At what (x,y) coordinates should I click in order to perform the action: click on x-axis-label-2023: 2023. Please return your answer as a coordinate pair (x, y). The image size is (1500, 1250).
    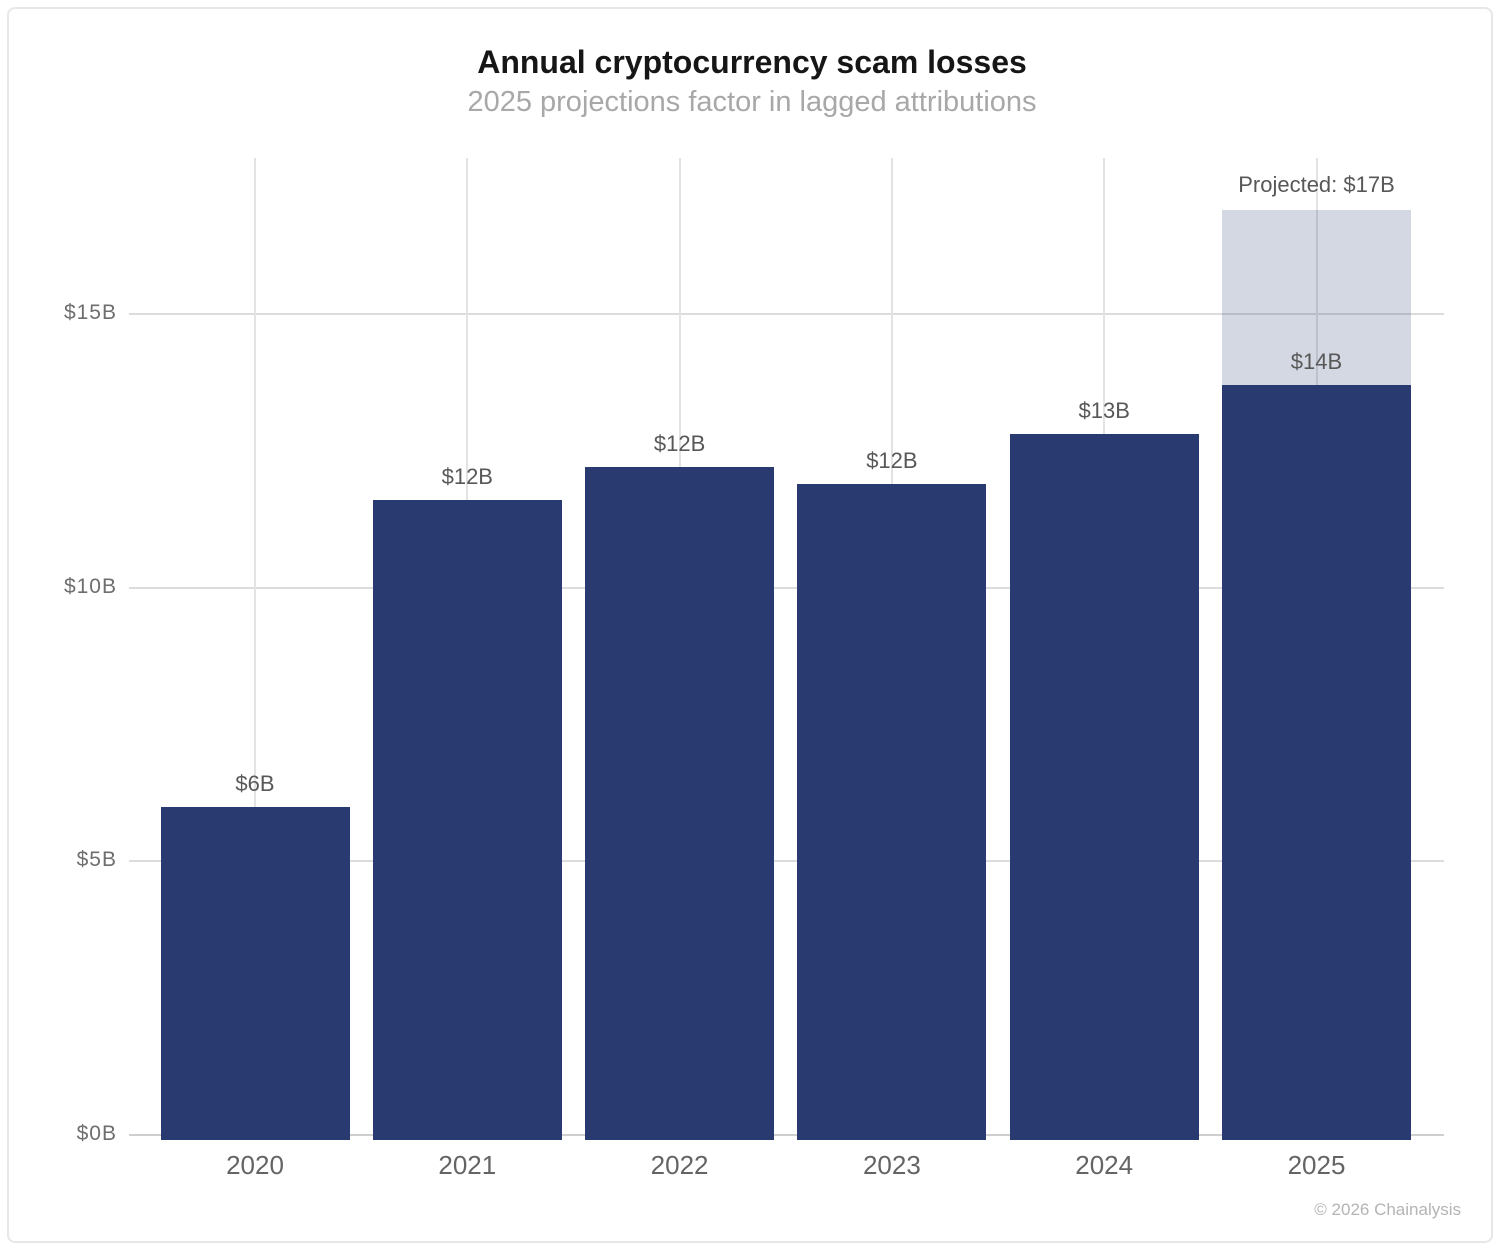
    Looking at the image, I should click on (891, 1165).